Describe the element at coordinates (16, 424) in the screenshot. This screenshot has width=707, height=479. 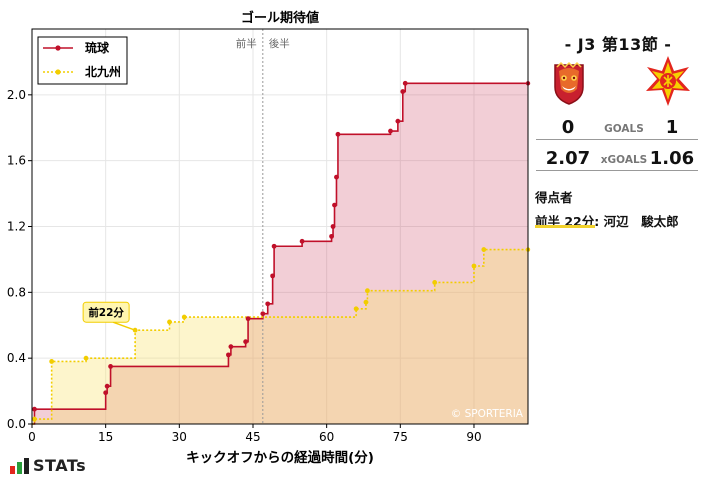
I see `y-tick-label: 0.0` at that location.